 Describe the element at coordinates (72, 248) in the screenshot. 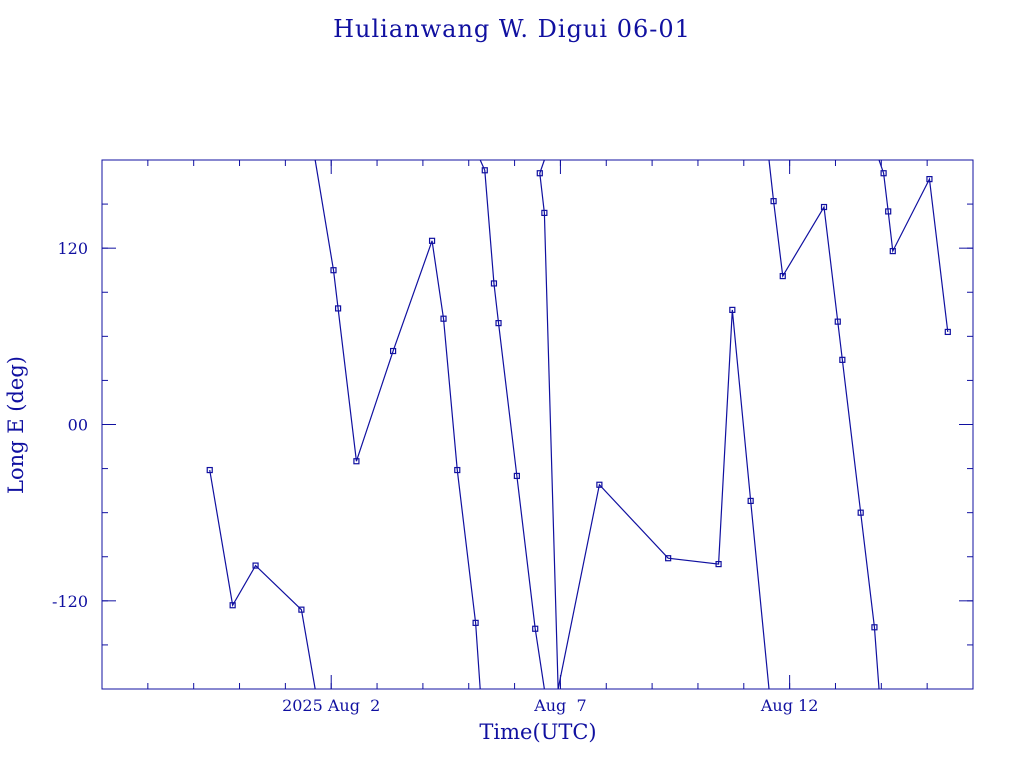

I see `y-tick-label: 120` at that location.